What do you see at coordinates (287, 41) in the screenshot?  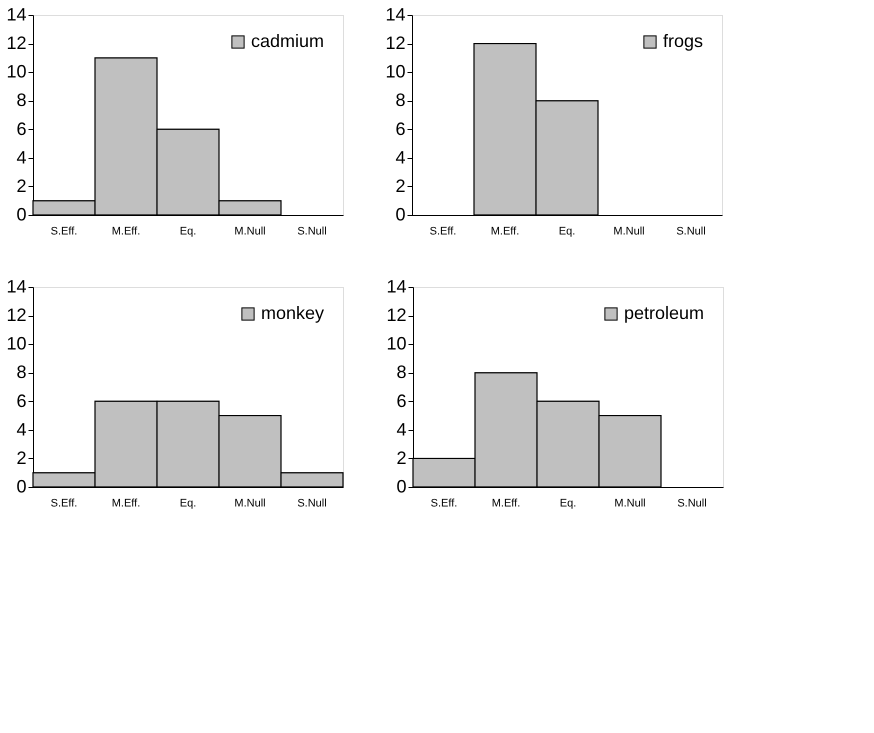 I see `legend-label: cadmium` at bounding box center [287, 41].